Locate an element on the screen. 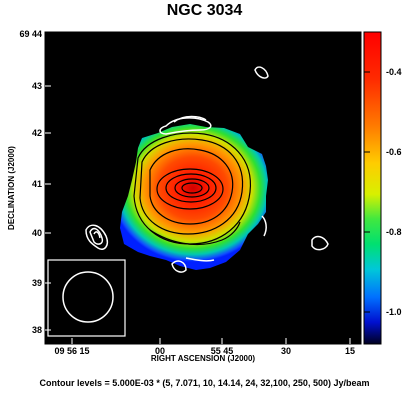  y-axis-ticks: 69 44 43 42 41 40 39 38 is located at coordinates (35, 182).